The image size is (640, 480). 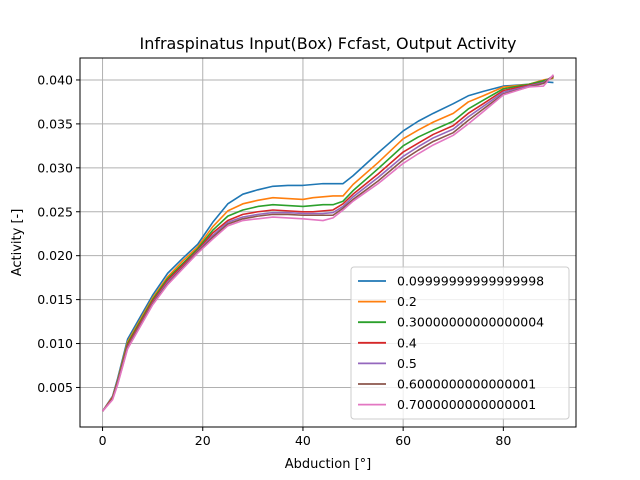 I want to click on legend-box, so click(x=460, y=343).